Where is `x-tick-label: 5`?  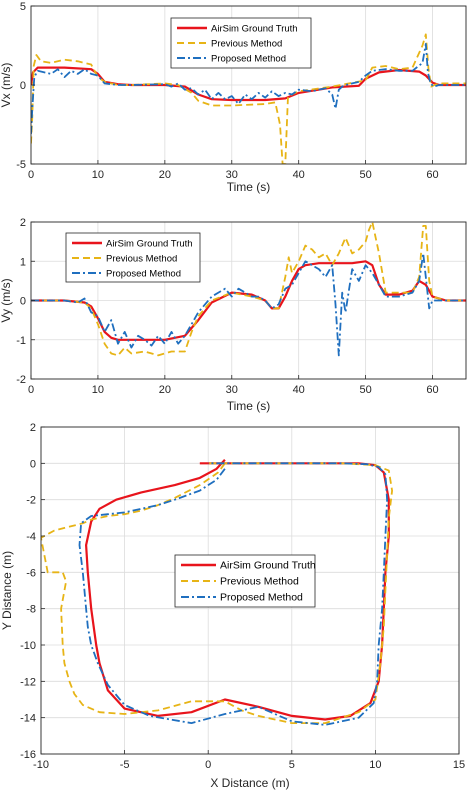 x-tick-label: 5 is located at coordinates (292, 765).